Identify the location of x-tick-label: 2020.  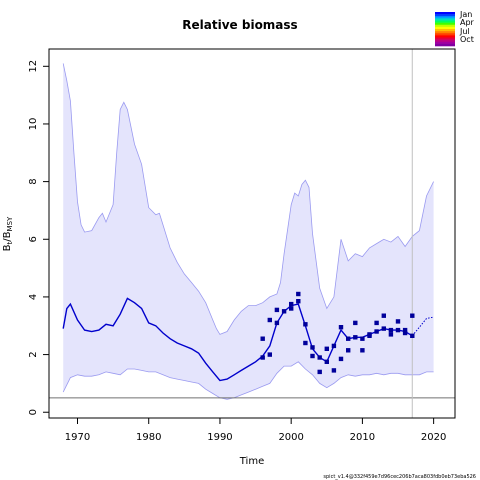
(433, 437).